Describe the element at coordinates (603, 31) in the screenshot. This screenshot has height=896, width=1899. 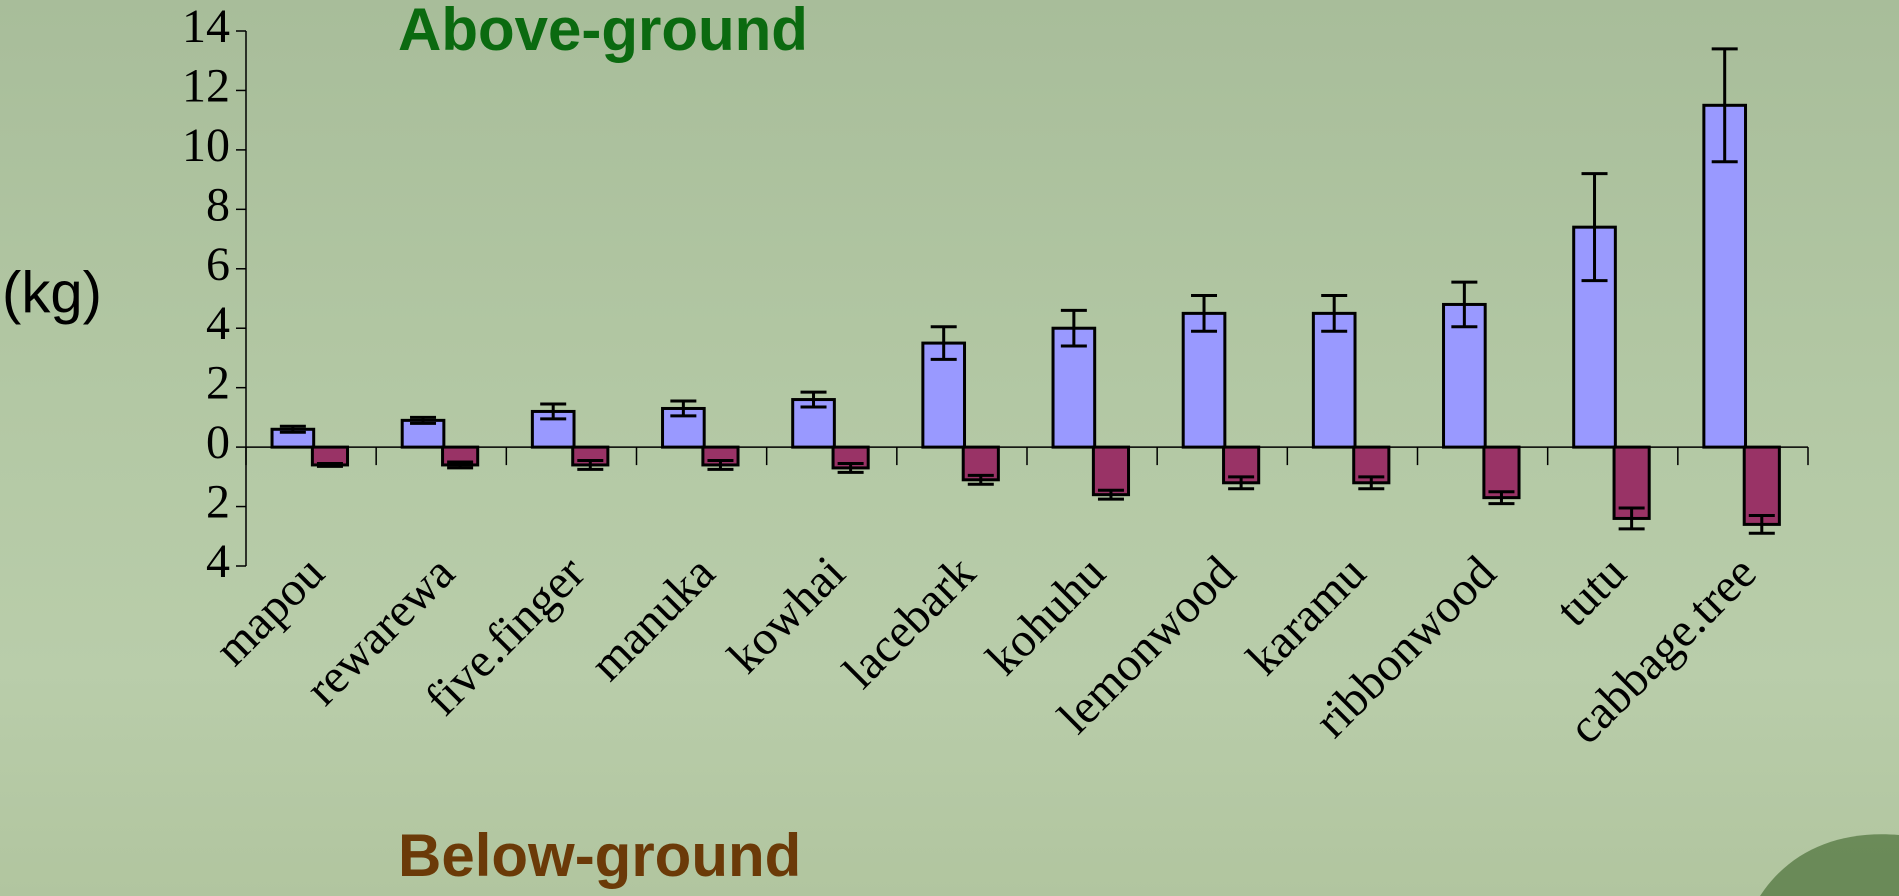
I see `series-label: Above-ground` at that location.